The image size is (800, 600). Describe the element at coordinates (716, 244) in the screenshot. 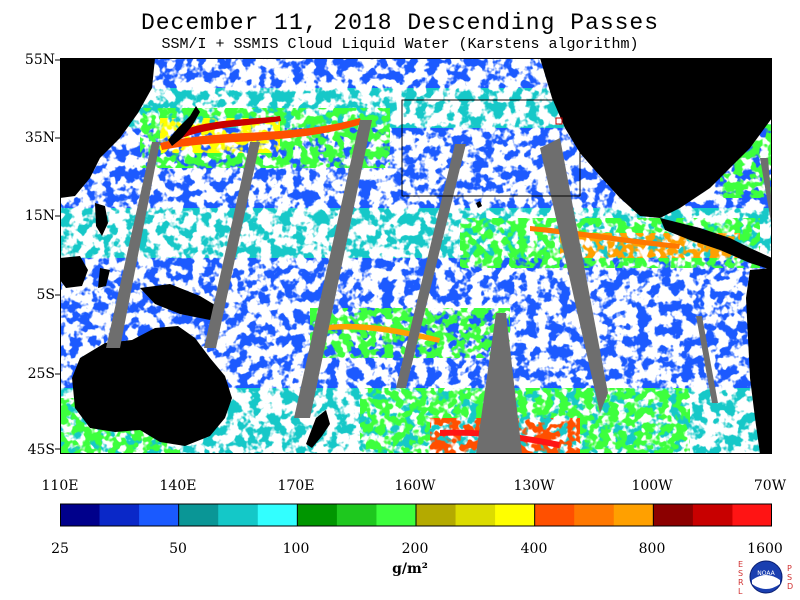

I see `central-america` at that location.